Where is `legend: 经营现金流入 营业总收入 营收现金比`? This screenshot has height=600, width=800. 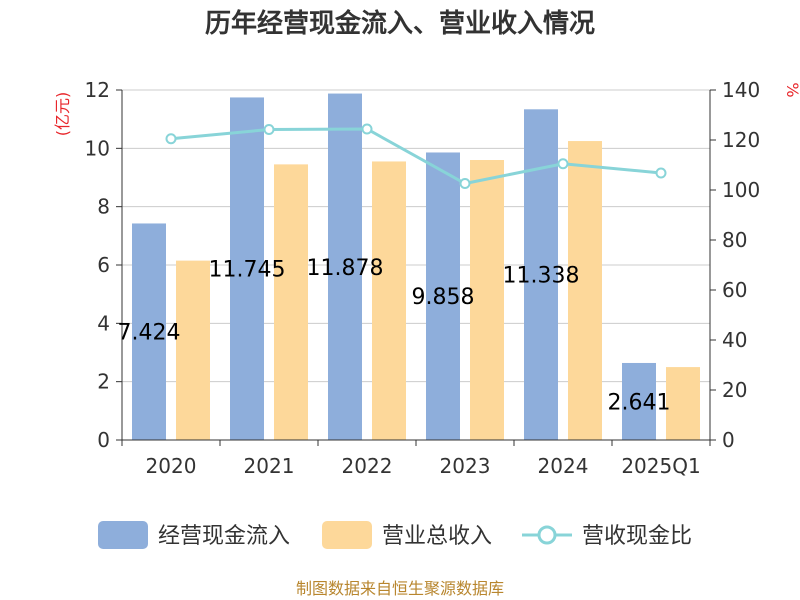
legend: 经营现金流入 营业总收入 营收现金比 is located at coordinates (395, 535).